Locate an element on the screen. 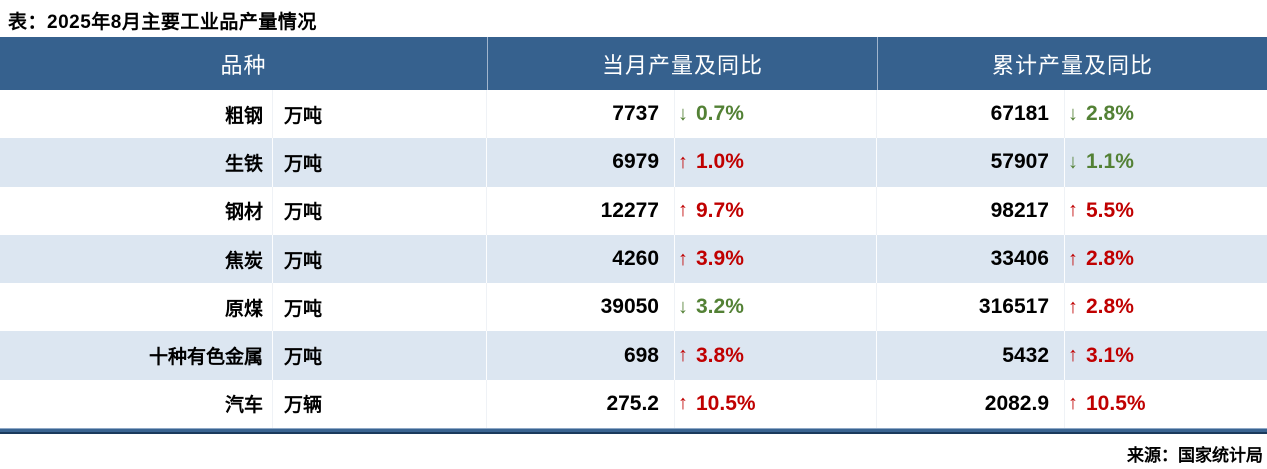  month-value-cell: 7737 is located at coordinates (581, 114).